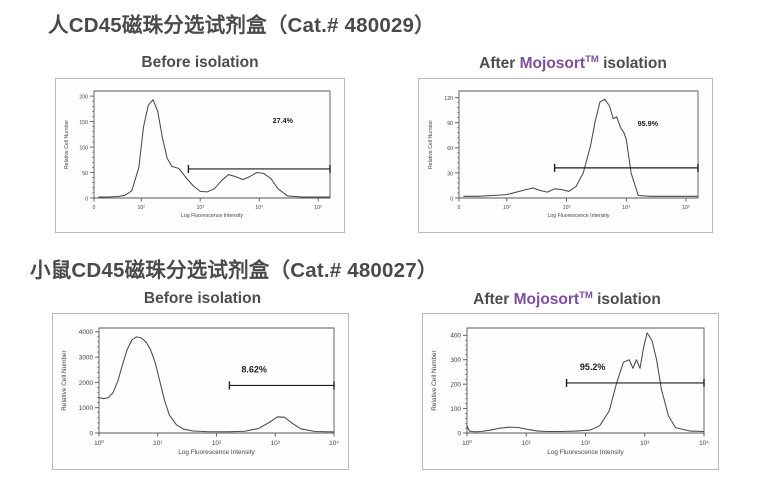 The height and width of the screenshot is (494, 772). What do you see at coordinates (86, 408) in the screenshot?
I see `svg-text: 1000` at bounding box center [86, 408].